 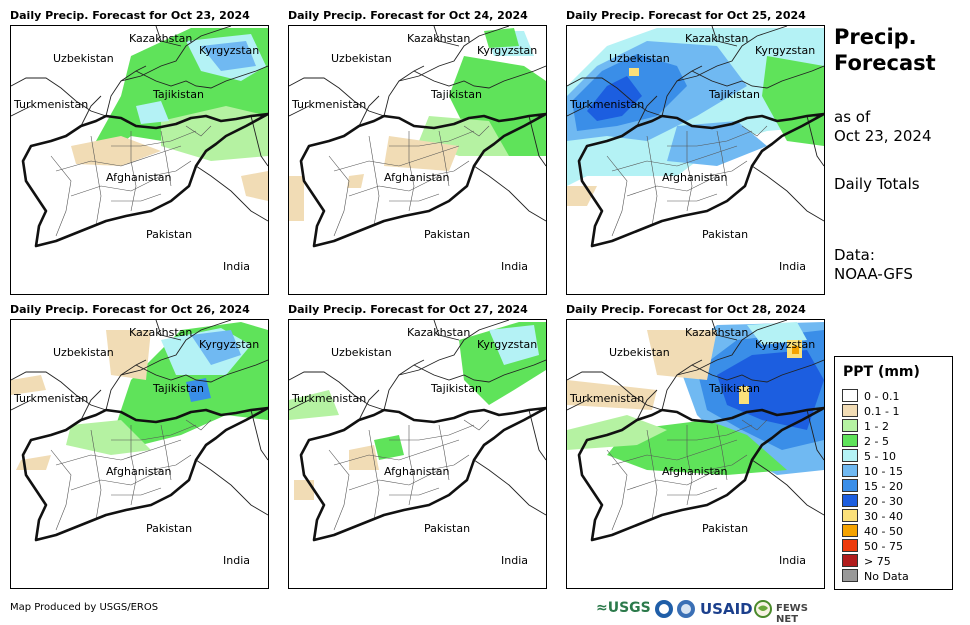 What do you see at coordinates (883, 471) in the screenshot?
I see `legend-label: 10 - 15` at bounding box center [883, 471].